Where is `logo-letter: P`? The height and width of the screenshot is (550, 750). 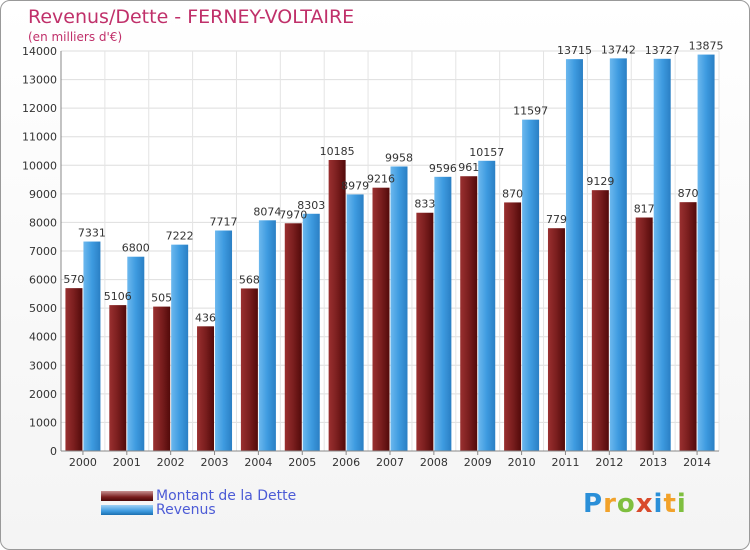
logo-letter: P is located at coordinates (593, 504).